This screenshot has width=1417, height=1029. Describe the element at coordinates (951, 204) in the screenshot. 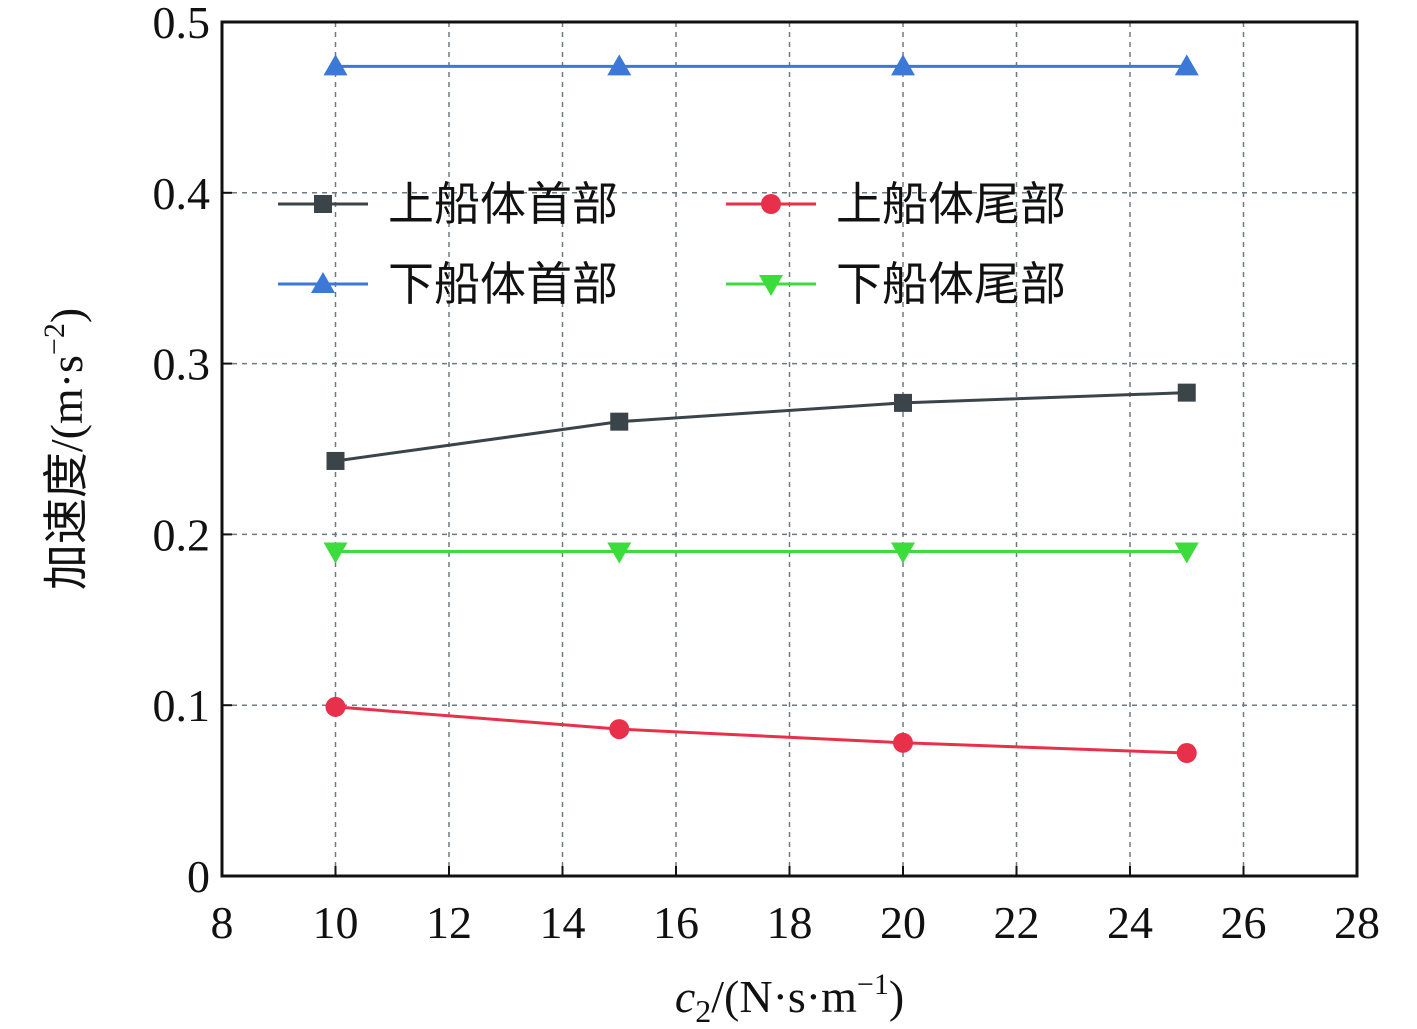

I see `legend-label: 上船体尾部` at that location.